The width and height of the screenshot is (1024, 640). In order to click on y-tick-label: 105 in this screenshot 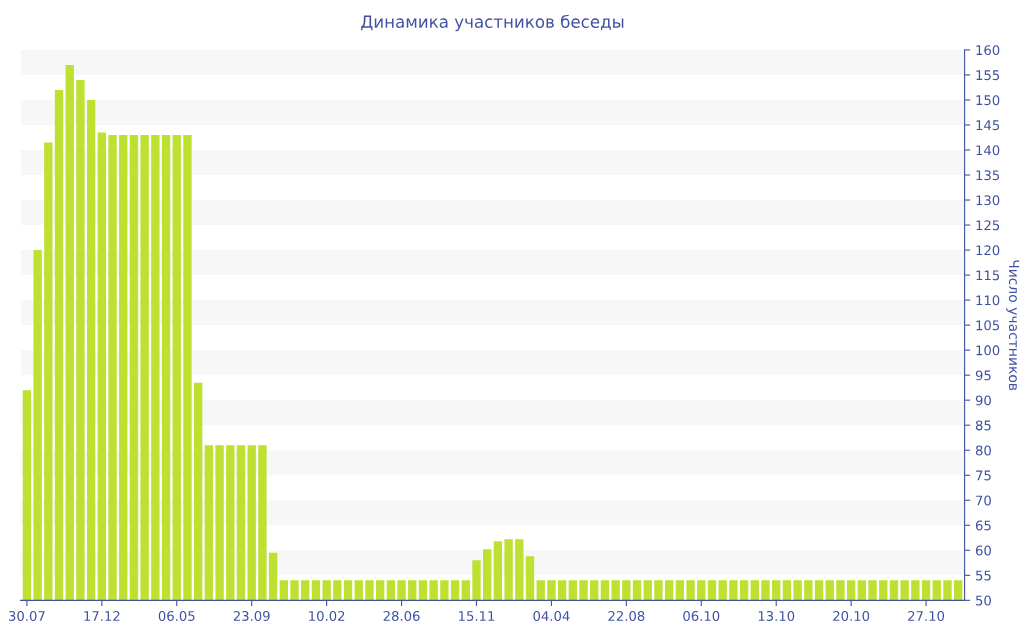, I will do `click(988, 325)`.